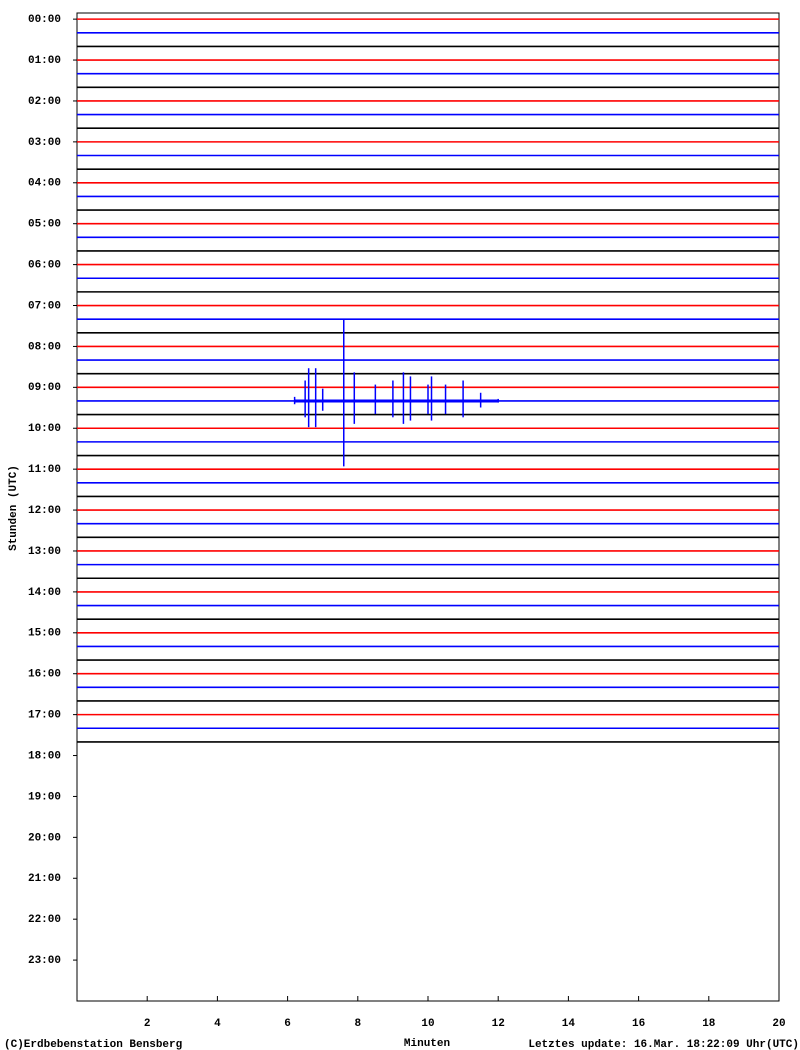 The height and width of the screenshot is (1050, 800). What do you see at coordinates (44, 716) in the screenshot?
I see `y-tick-label: 17:00` at bounding box center [44, 716].